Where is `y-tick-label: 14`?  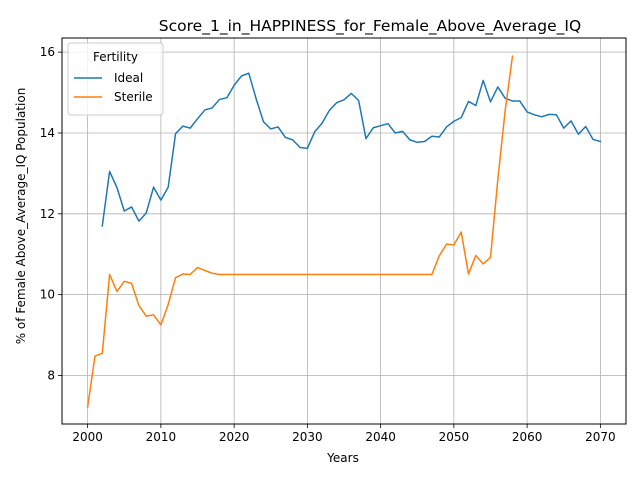
y-tick-label: 14 is located at coordinates (47, 133).